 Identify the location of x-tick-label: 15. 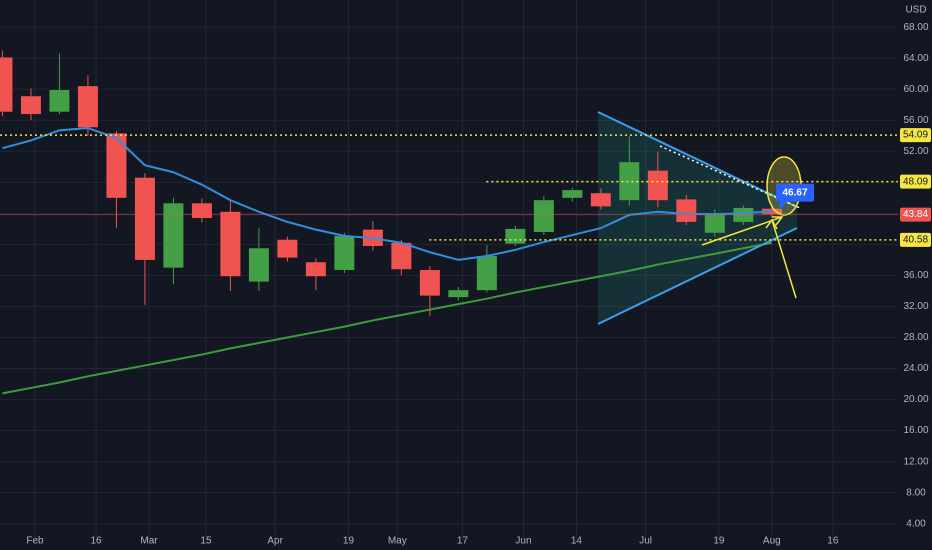
(206, 541).